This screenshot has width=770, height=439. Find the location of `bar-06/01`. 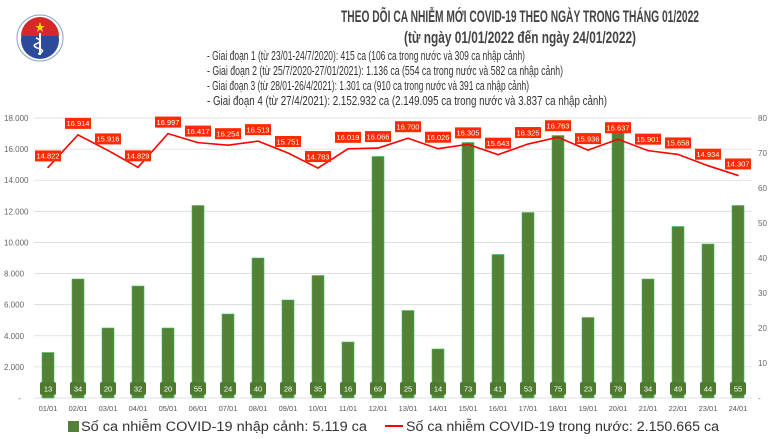

bar-06/01 is located at coordinates (198, 302).